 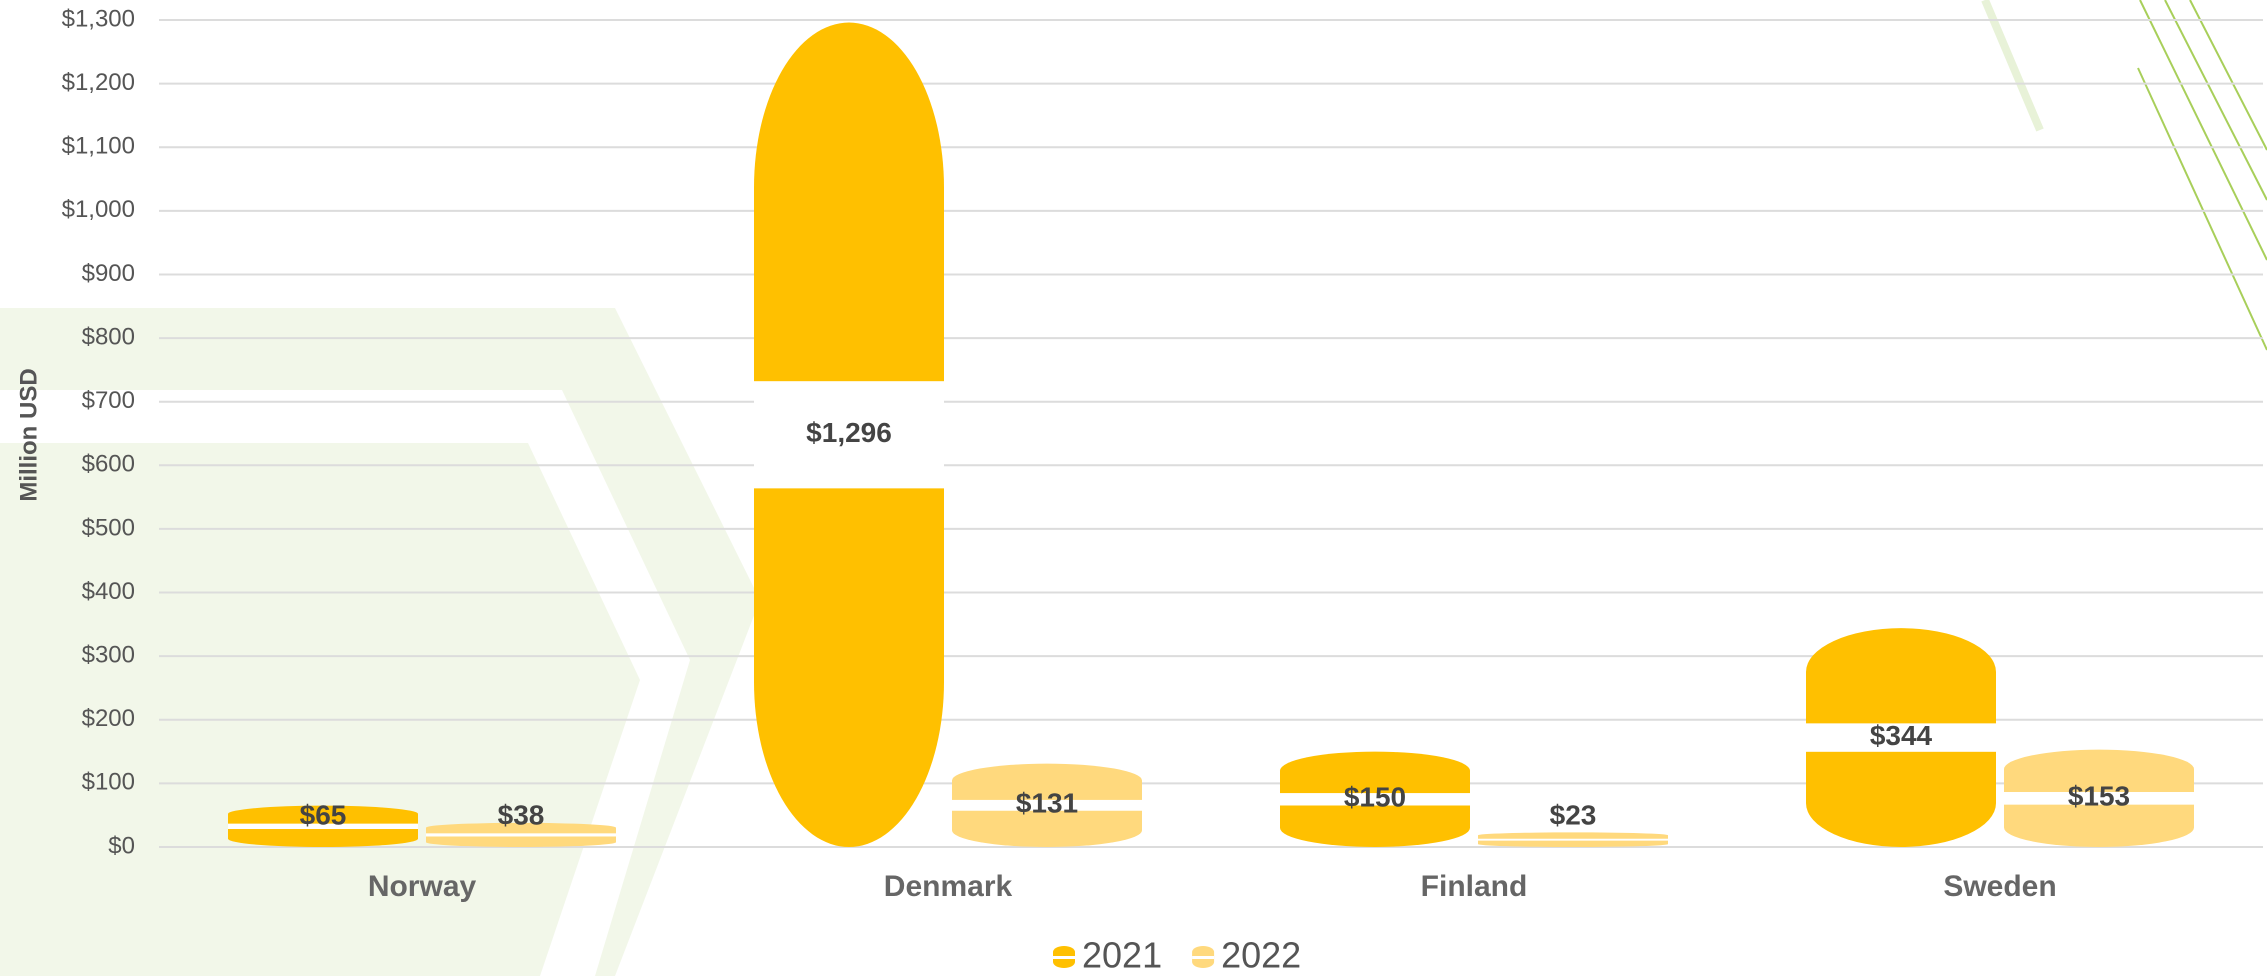 I want to click on value-label: $1,296, so click(x=849, y=432).